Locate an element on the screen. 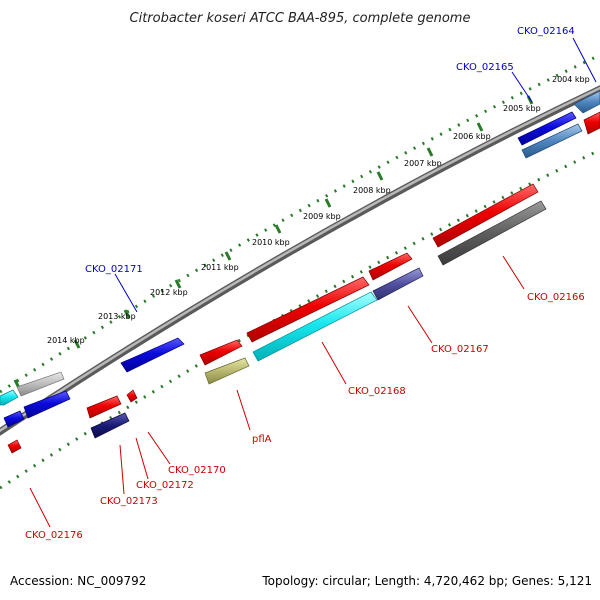 This screenshot has width=600, height=600. gene-label-cko_02170: CKO_02170 is located at coordinates (197, 470).